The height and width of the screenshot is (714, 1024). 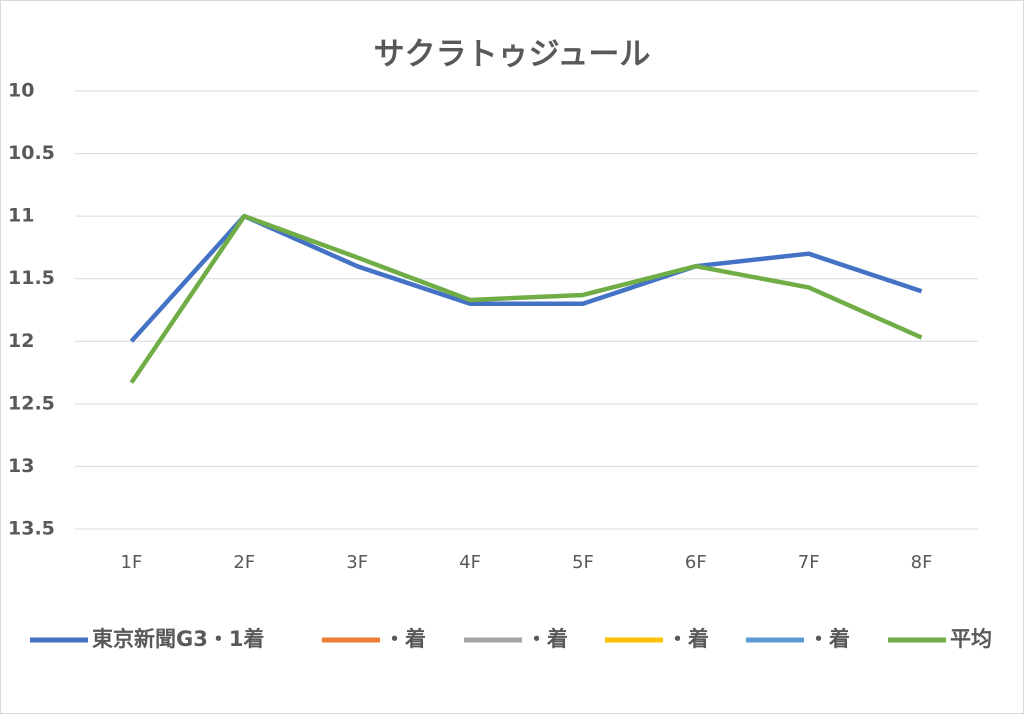 What do you see at coordinates (31, 403) in the screenshot?
I see `y-tick-label: 12.5` at bounding box center [31, 403].